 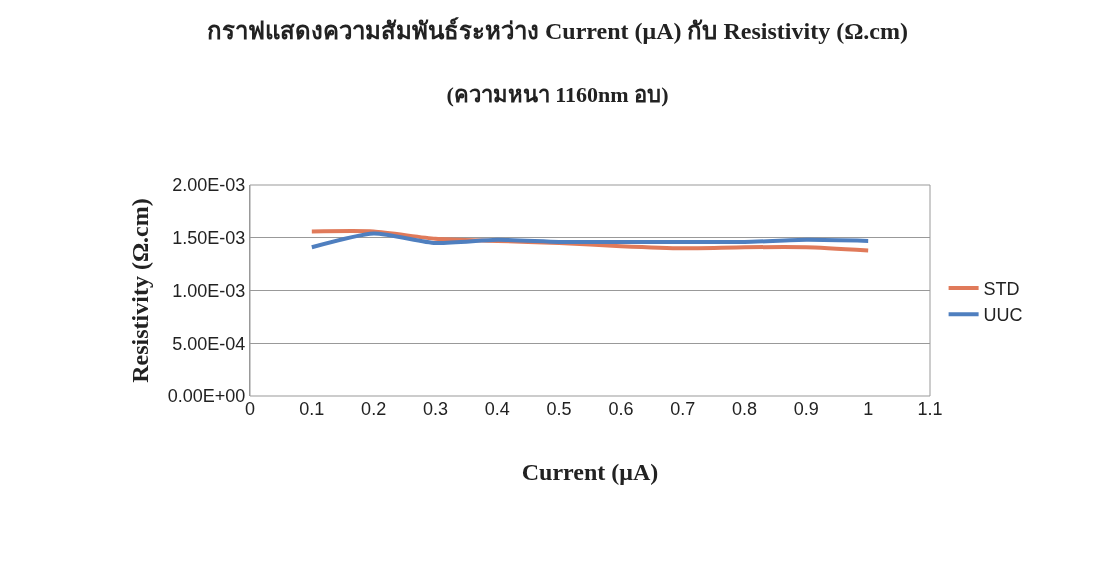 I want to click on x-tick-label: 0.5, so click(x=559, y=409).